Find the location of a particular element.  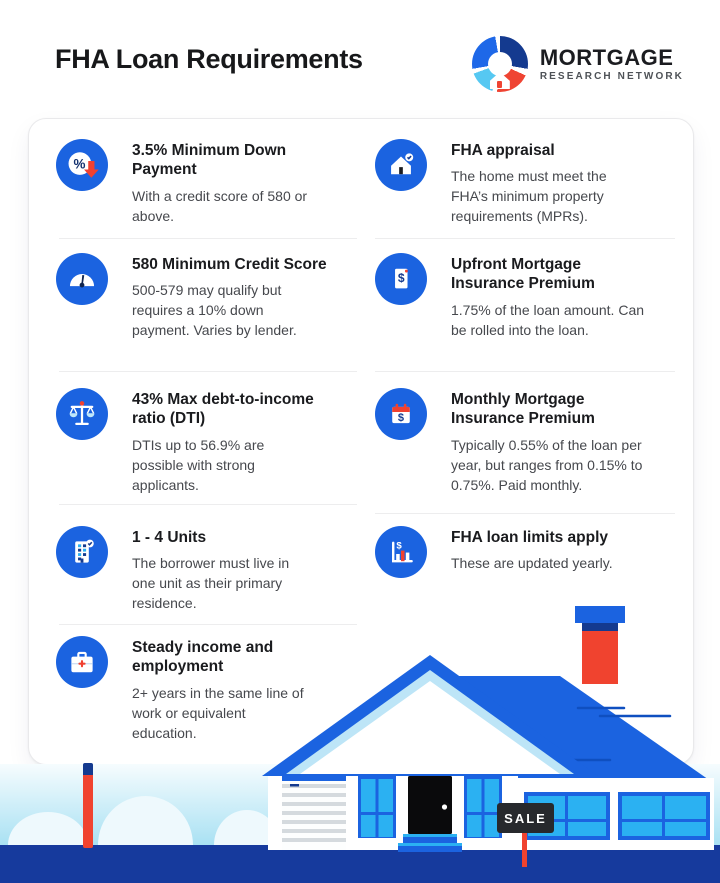

sky-band is located at coordinates (360, 804).